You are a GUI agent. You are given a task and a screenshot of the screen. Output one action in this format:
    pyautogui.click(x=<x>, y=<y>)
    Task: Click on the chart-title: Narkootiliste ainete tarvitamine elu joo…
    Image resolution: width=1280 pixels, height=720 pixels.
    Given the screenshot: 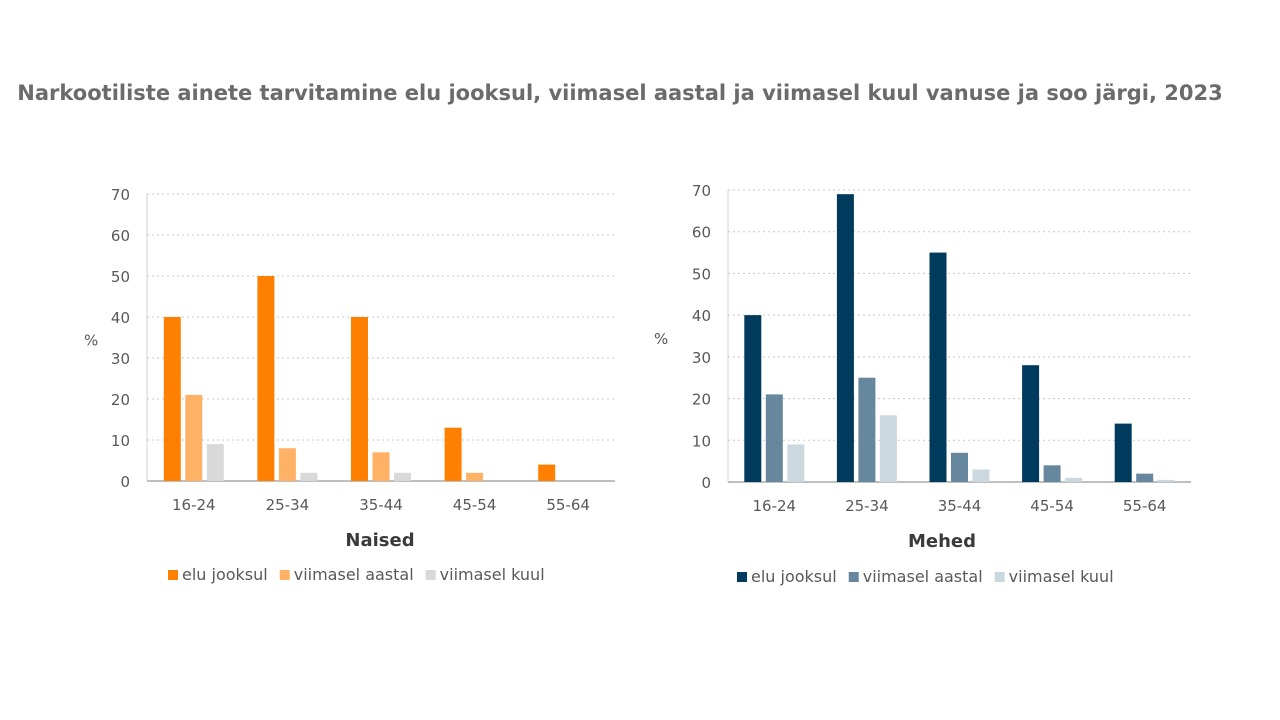 What is the action you would take?
    pyautogui.click(x=620, y=93)
    